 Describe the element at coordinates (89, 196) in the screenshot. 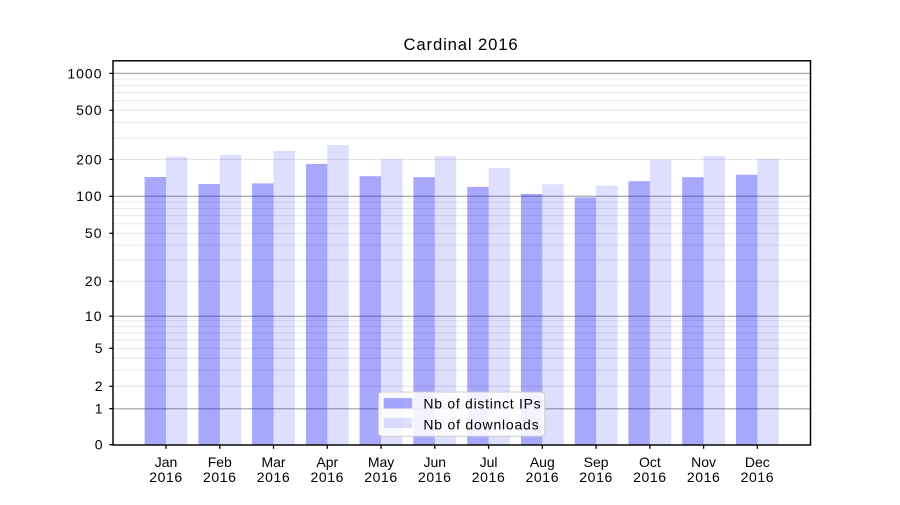

I see `svg-text: 100` at that location.